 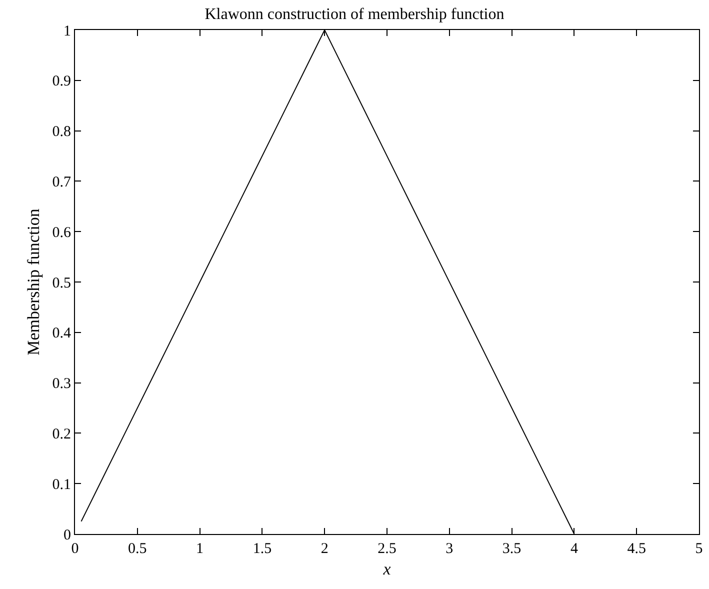 I want to click on x-tick-label: 4.5, so click(x=636, y=549).